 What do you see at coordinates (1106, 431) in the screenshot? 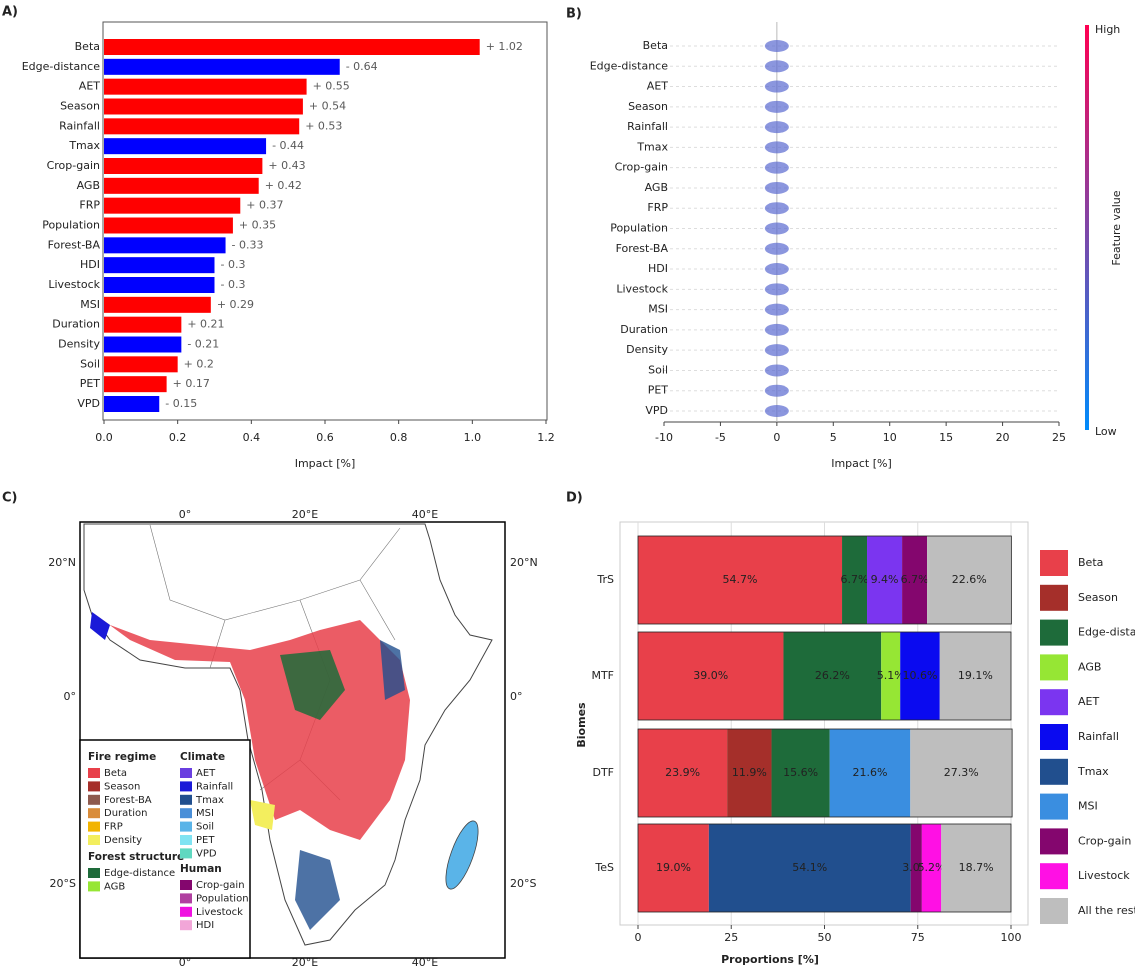
I see `colorbar-low: Low` at bounding box center [1106, 431].